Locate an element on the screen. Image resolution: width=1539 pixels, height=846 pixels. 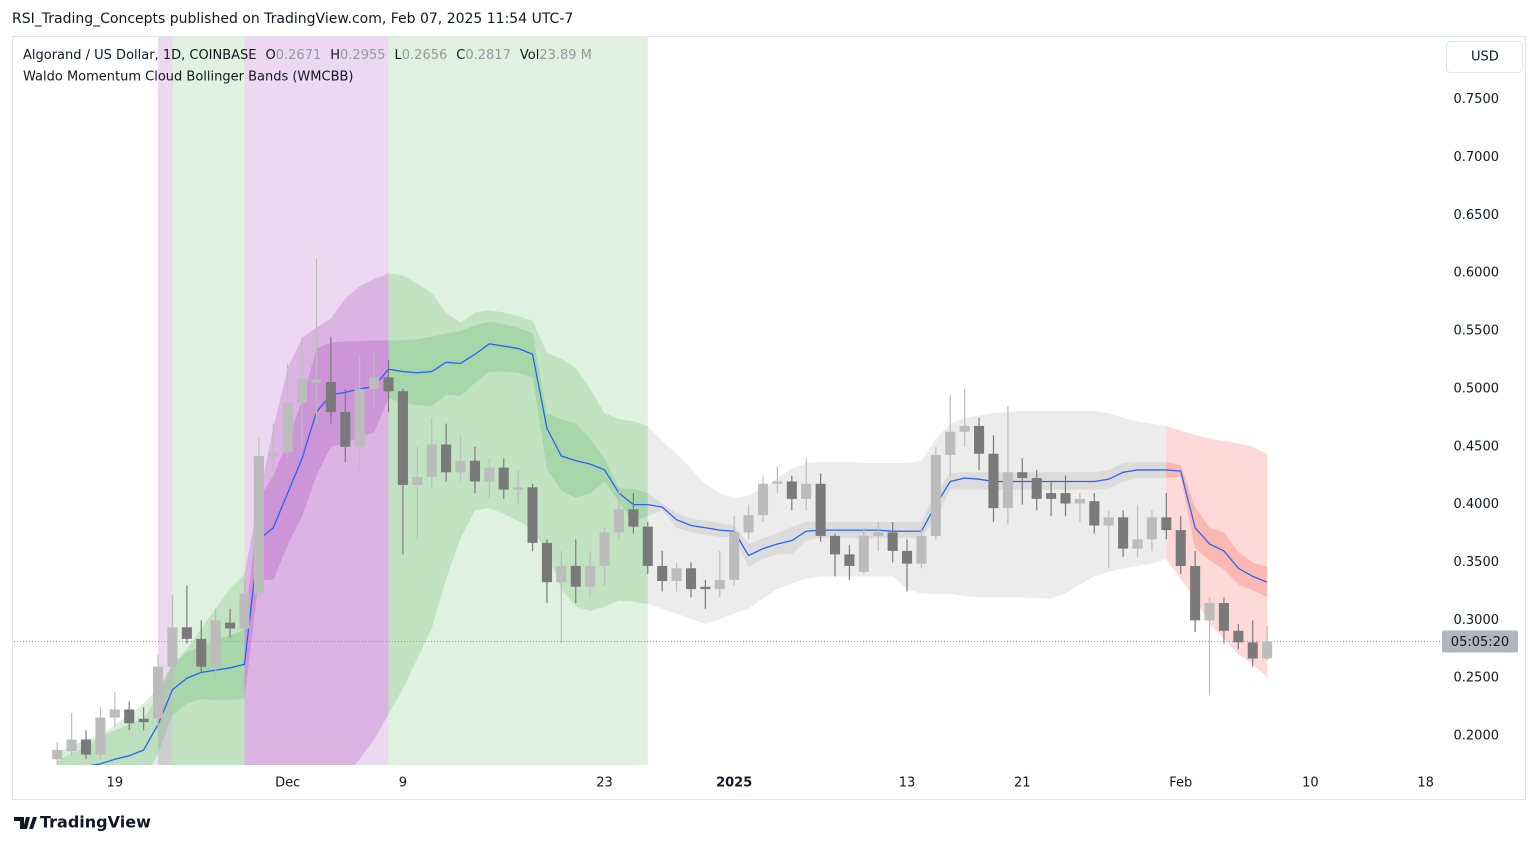
legend-label: O is located at coordinates (271, 55).